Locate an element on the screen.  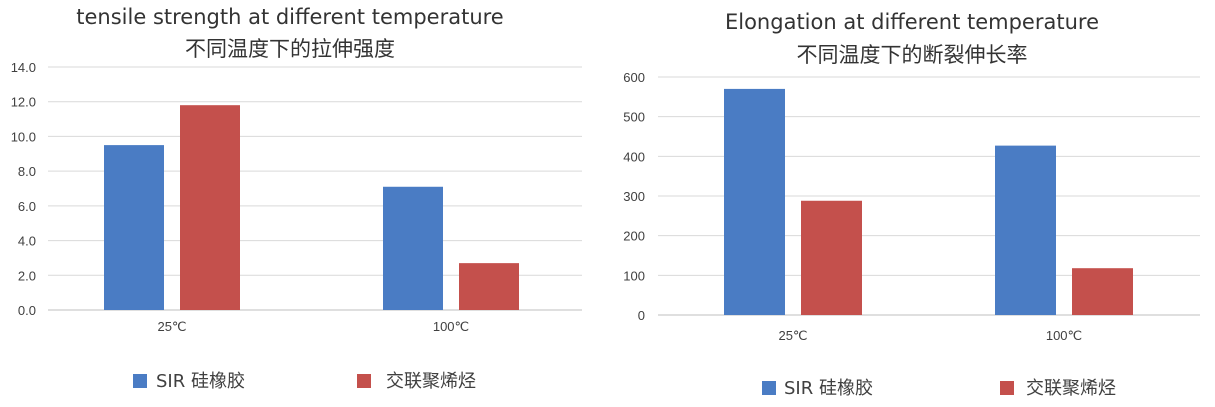
y-tick-label: 100 is located at coordinates (634, 275).